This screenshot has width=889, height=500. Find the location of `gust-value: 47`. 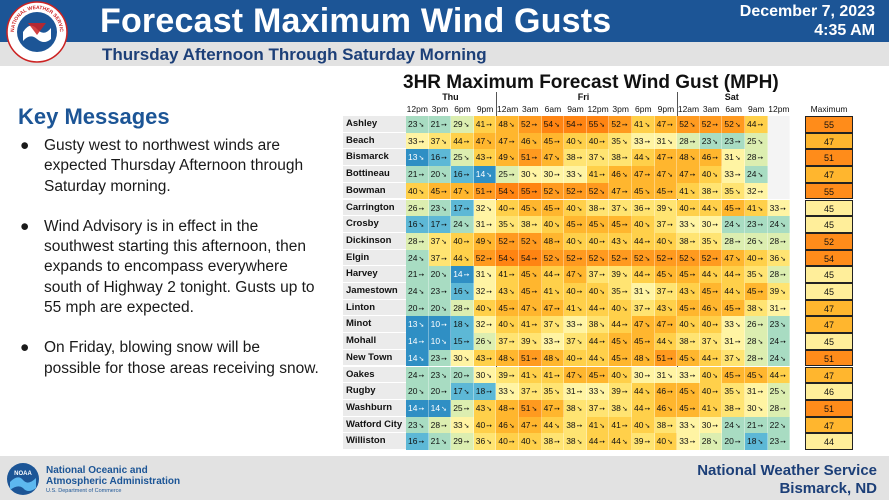

gust-value: 47 is located at coordinates (661, 174).